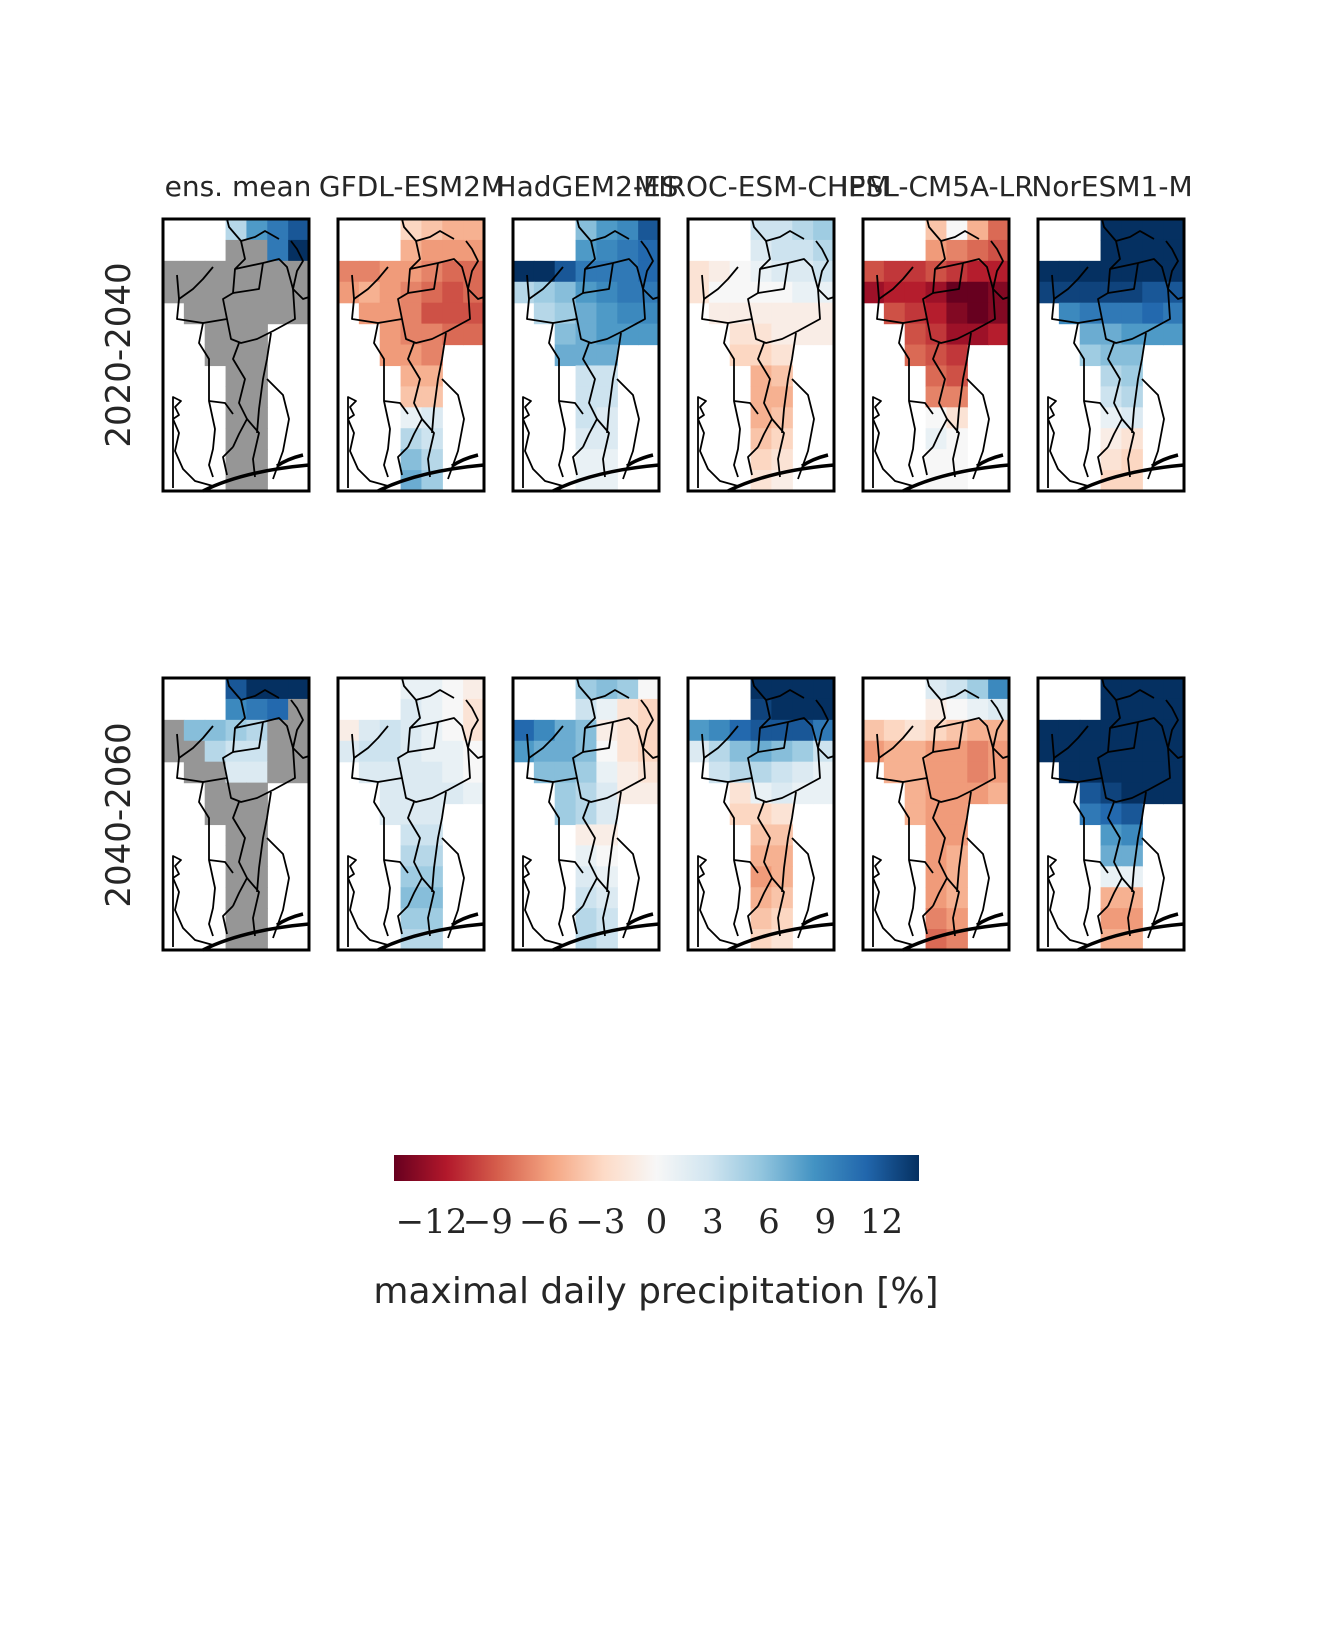  Describe the element at coordinates (639, 460) in the screenshot. I see `coastline-lagoon` at that location.